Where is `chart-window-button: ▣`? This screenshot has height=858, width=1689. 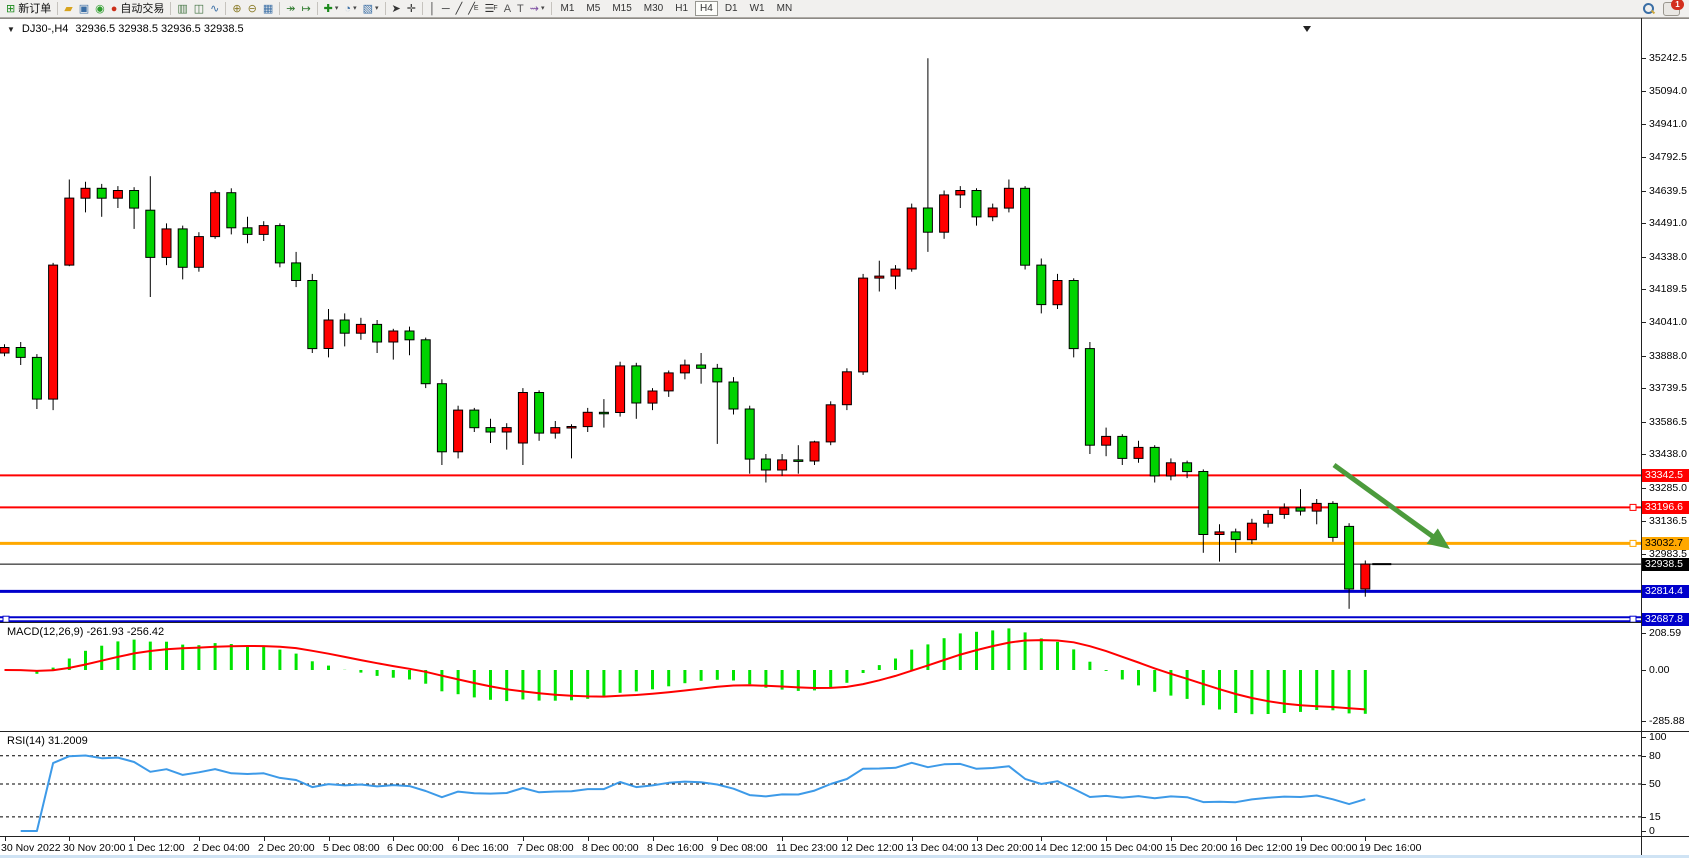 chart-window-button: ▣ is located at coordinates (84, 9).